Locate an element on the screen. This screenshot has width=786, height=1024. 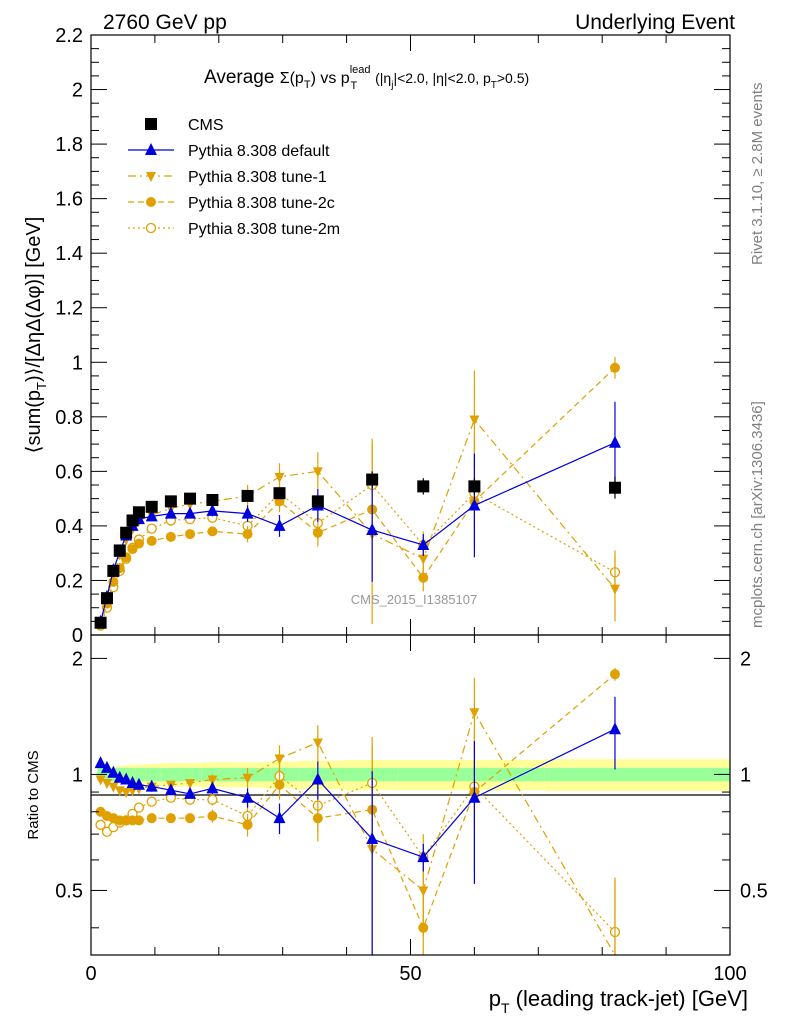
legend-entry: CMS is located at coordinates (184, 125).